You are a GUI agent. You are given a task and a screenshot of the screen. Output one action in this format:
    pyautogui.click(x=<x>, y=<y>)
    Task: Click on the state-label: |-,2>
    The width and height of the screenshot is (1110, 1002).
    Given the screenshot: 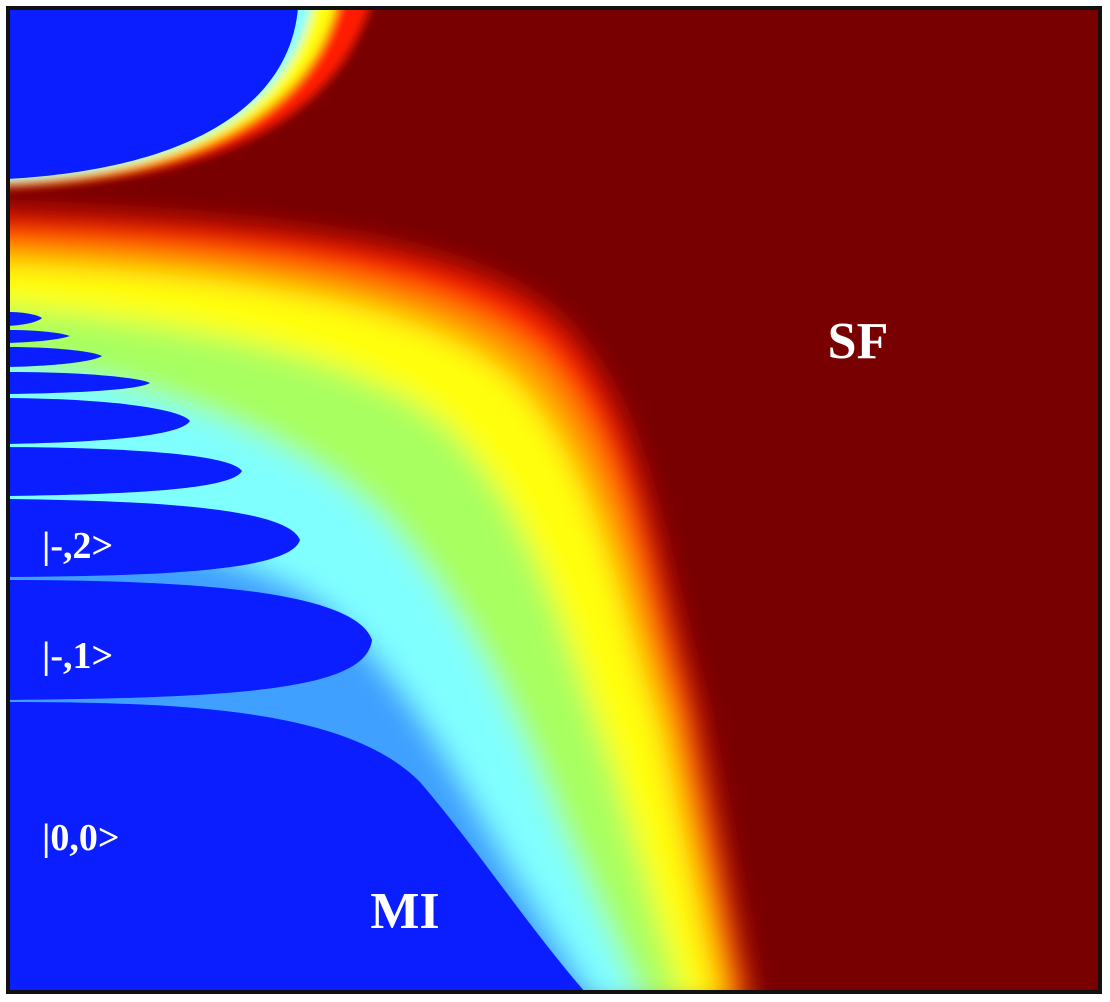 What is the action you would take?
    pyautogui.click(x=77, y=546)
    